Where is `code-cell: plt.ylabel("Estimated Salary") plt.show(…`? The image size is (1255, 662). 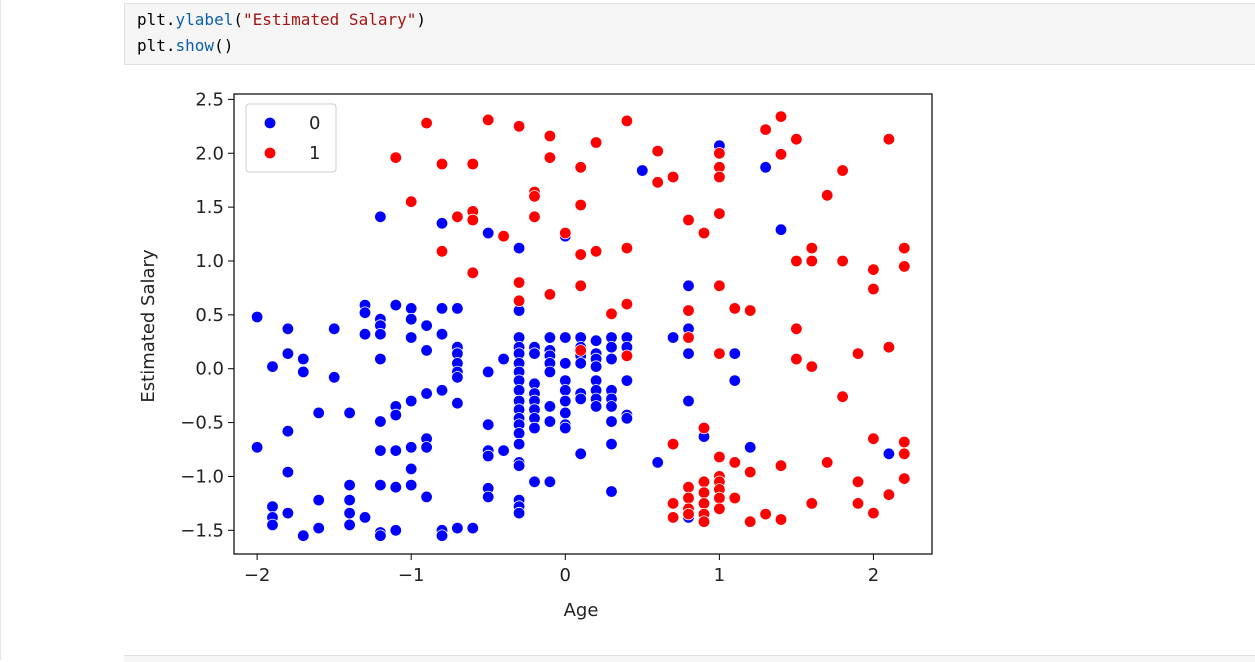
code-cell: plt.ylabel("Estimated Salary") plt.show(… is located at coordinates (689, 34).